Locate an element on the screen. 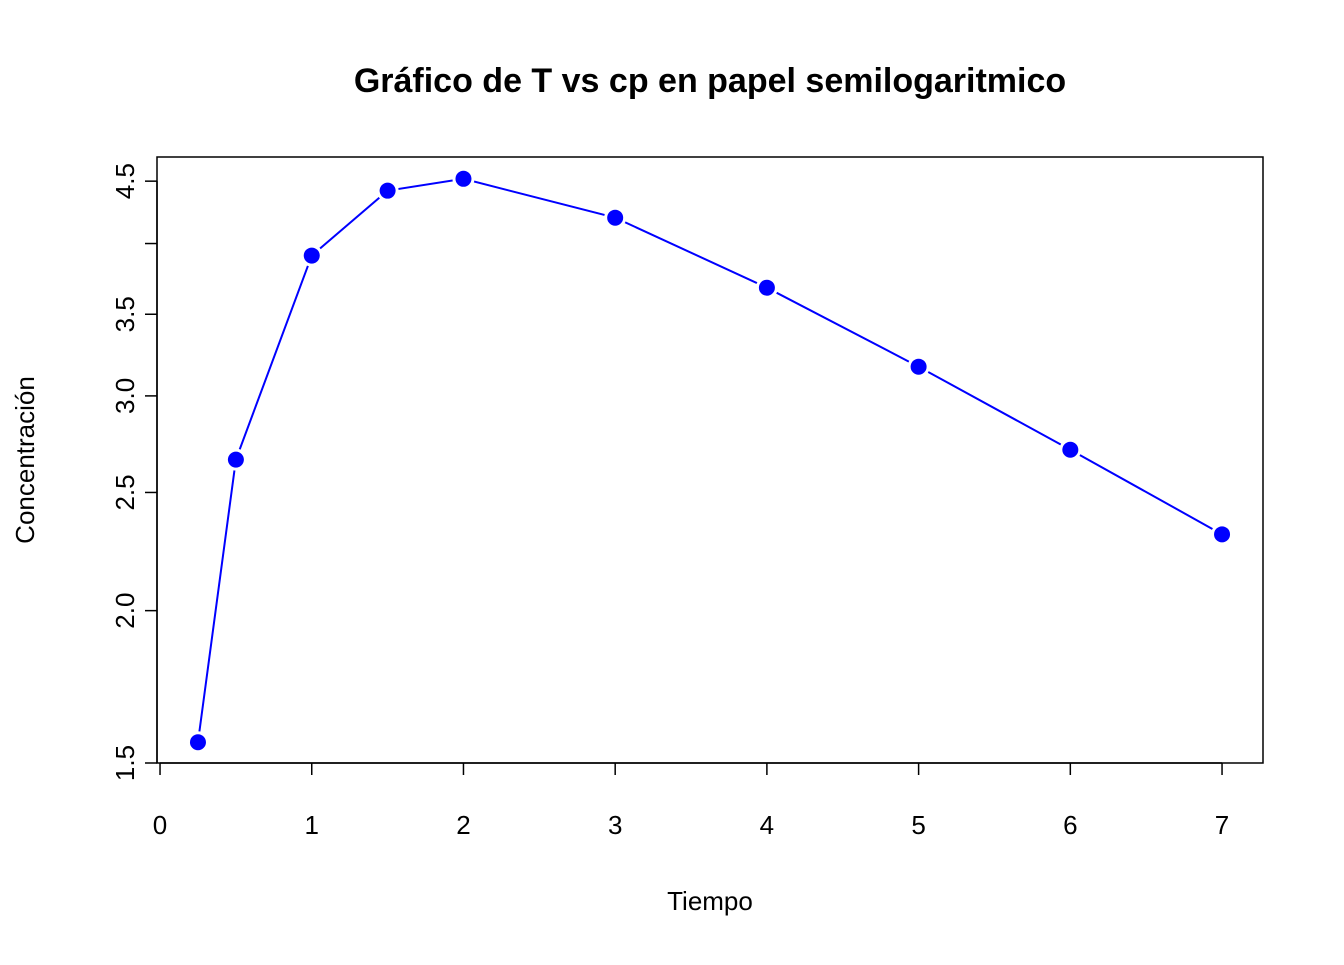 The height and width of the screenshot is (965, 1344). x-axis-label: Tiempo is located at coordinates (710, 901).